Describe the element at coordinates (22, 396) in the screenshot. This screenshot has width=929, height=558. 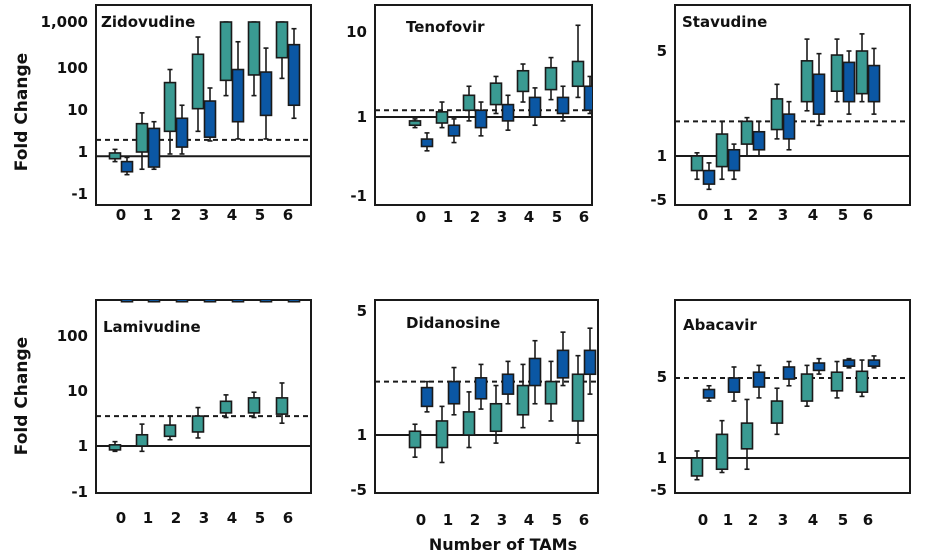
I see `y-axis-label-bottom: Fold Change` at that location.